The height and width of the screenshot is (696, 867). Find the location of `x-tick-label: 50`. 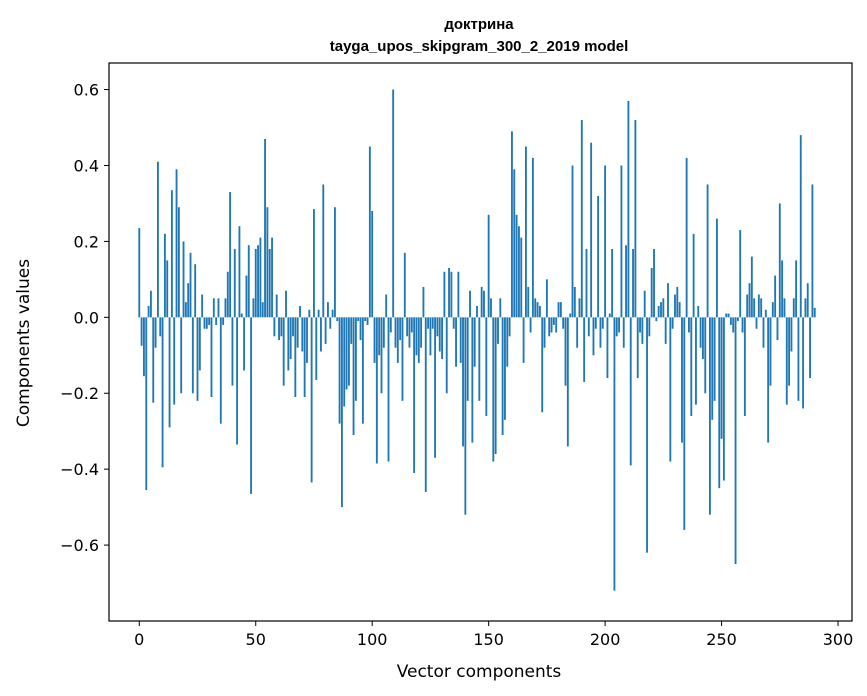

x-tick-label: 50 is located at coordinates (256, 639).